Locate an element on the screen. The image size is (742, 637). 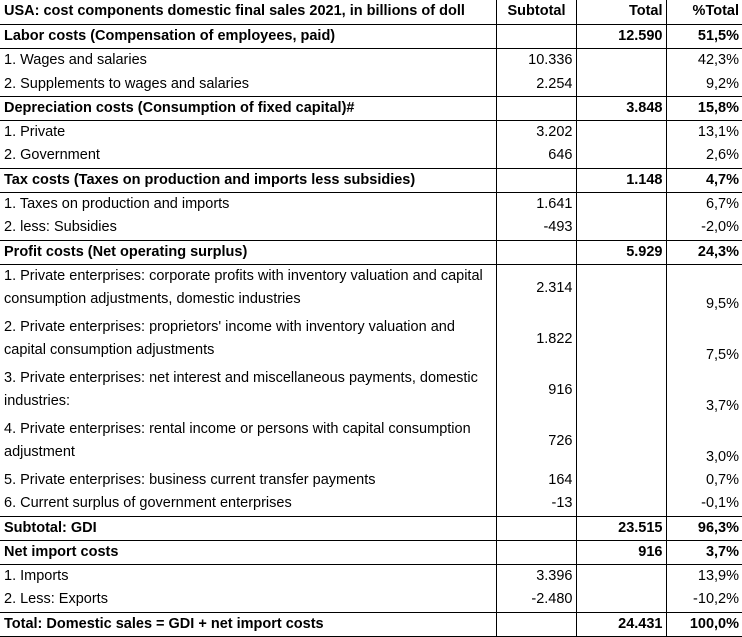
table-row: 2. less: Subsidies -493 -2,0% is located at coordinates (371, 228).